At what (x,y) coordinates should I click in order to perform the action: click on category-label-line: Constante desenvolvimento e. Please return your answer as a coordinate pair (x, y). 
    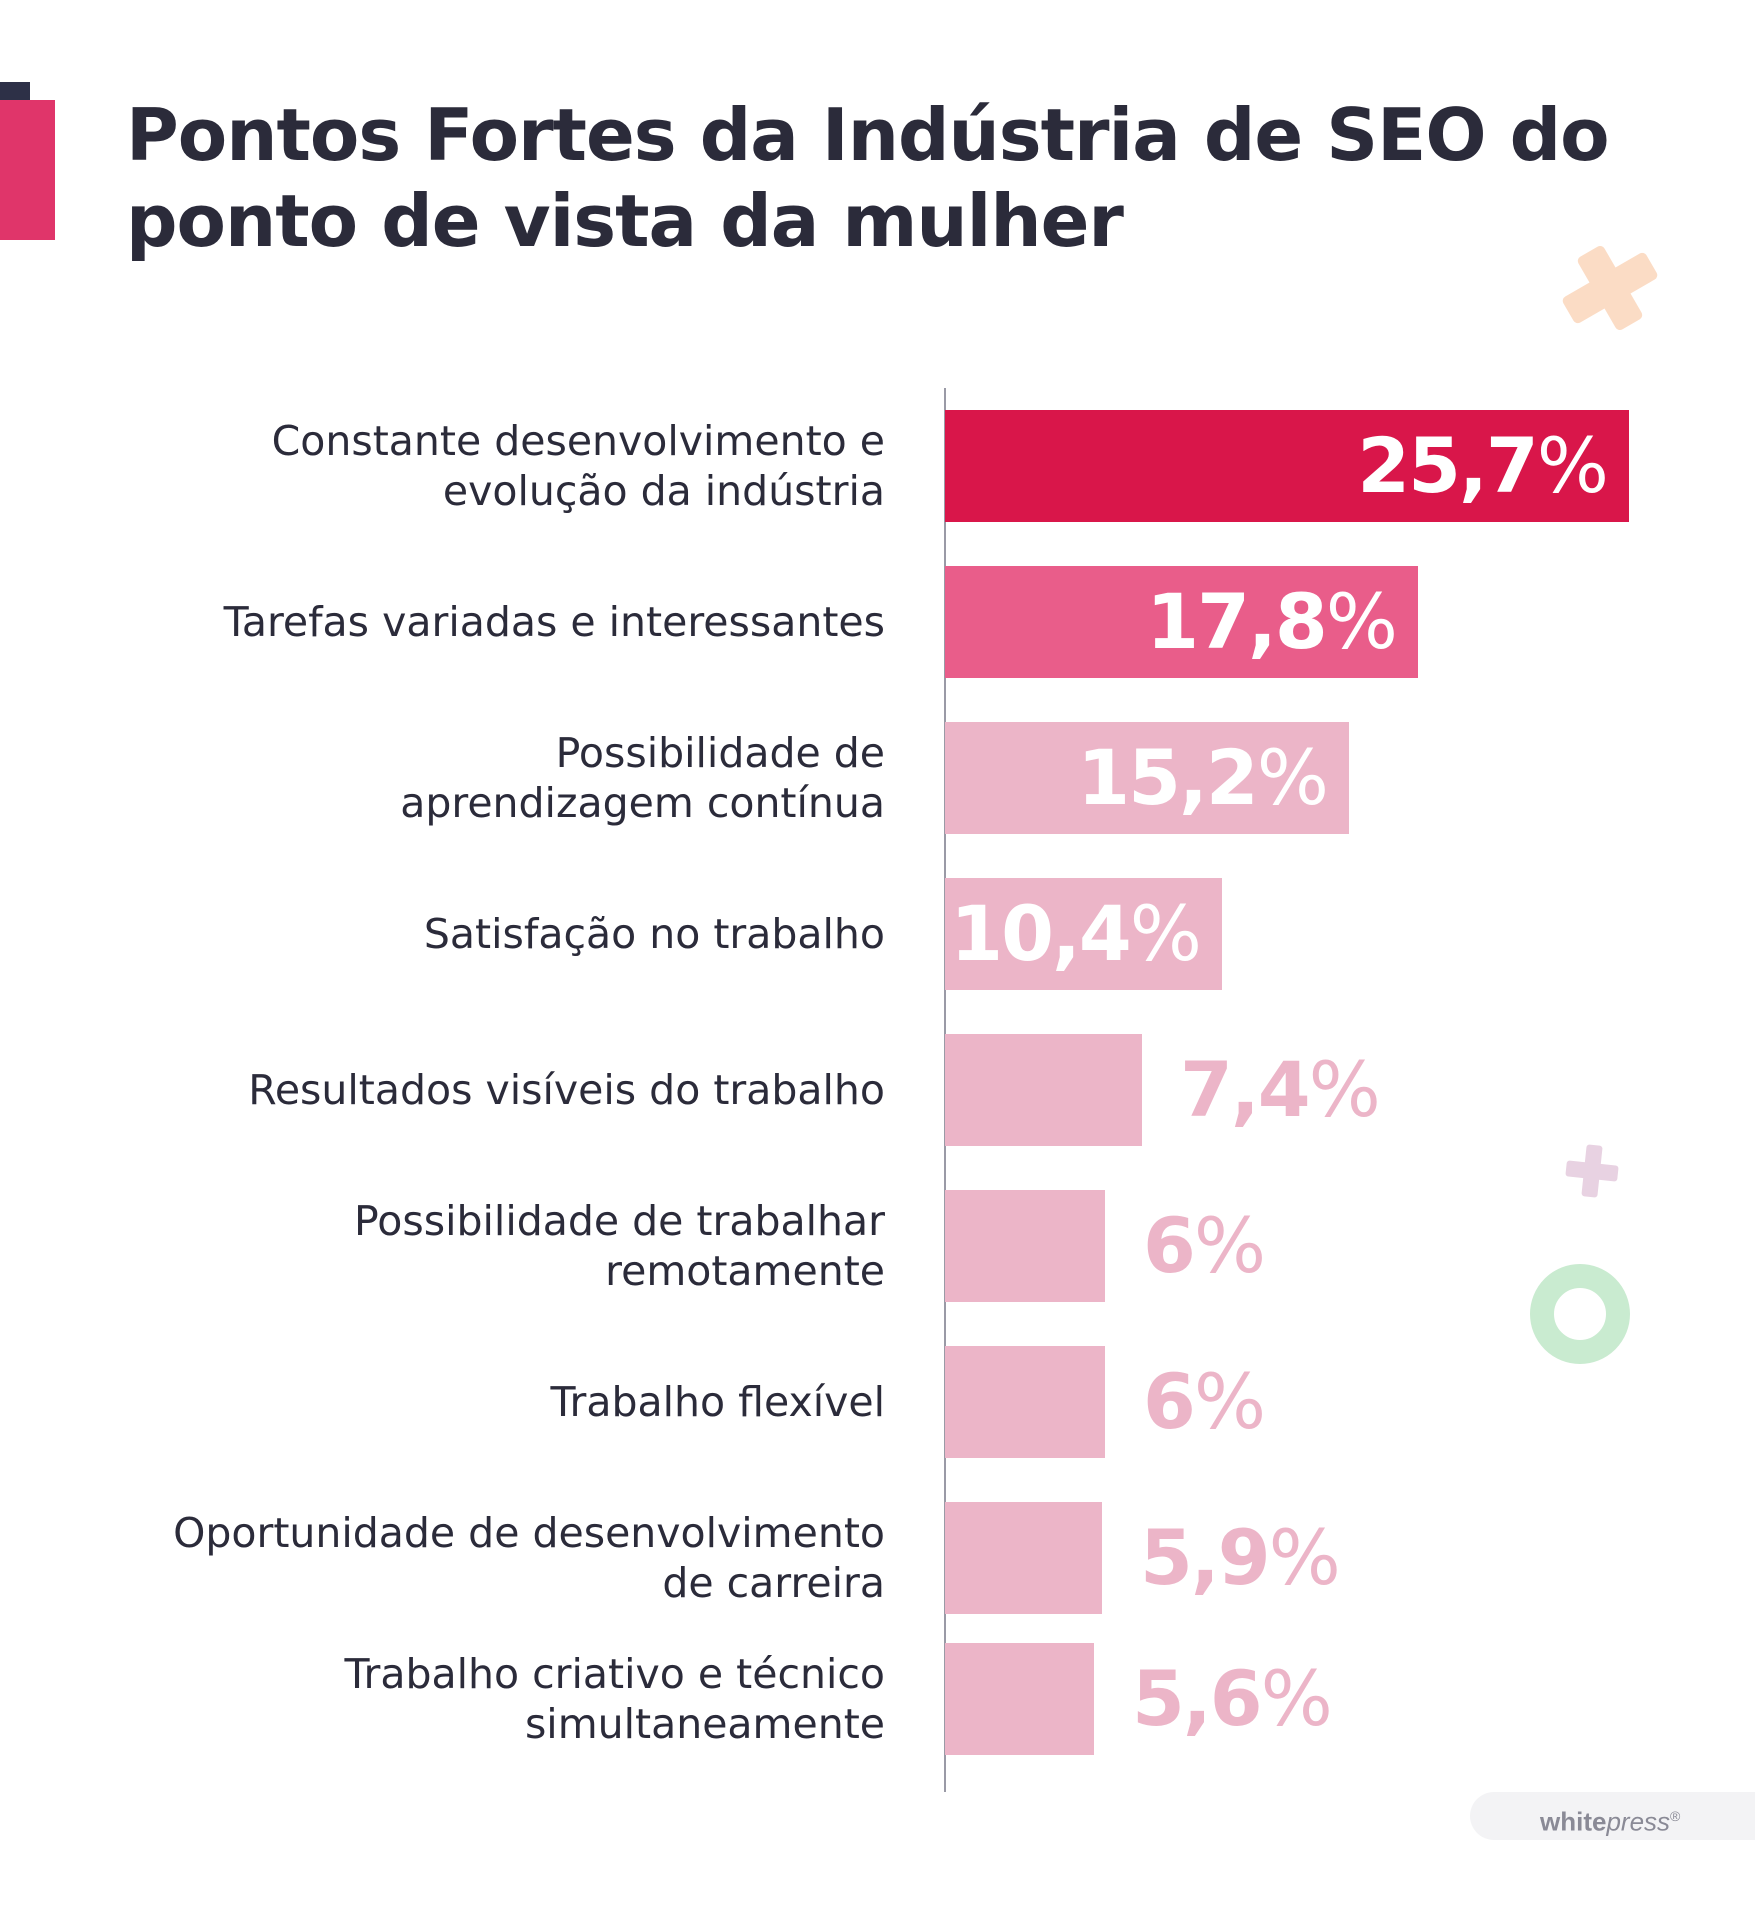
    Looking at the image, I should click on (578, 441).